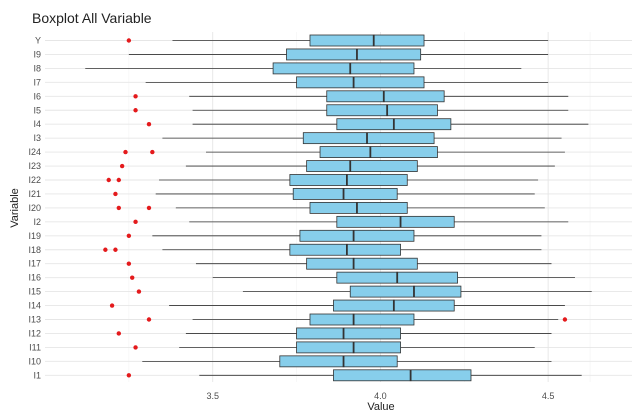 This screenshot has width=635, height=412. I want to click on y-tick-label: I15, so click(34, 292).